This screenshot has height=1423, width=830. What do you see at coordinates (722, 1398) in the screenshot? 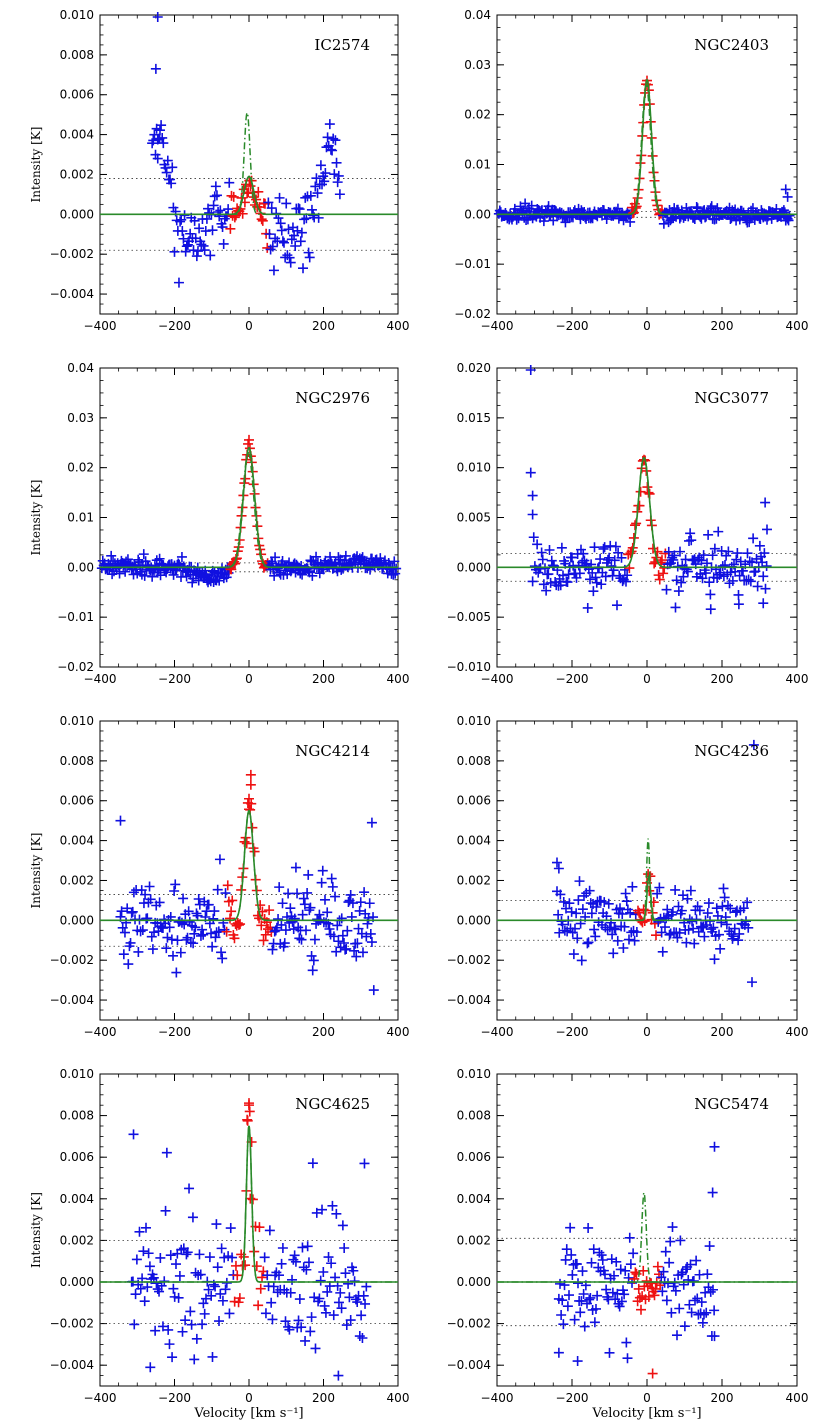
I see `x-tick-label: 200` at bounding box center [722, 1398].